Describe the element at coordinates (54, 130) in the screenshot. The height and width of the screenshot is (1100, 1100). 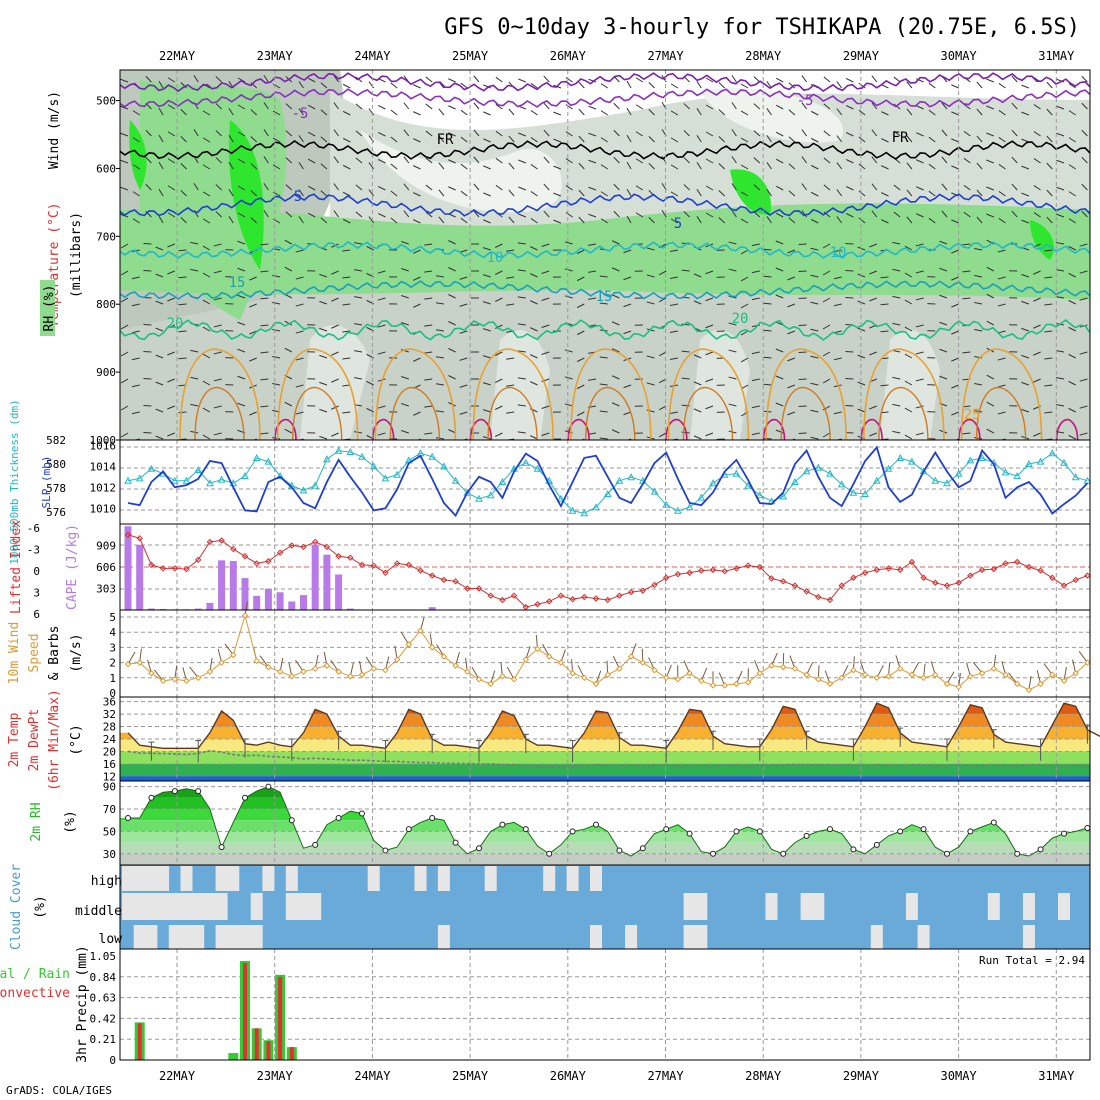
I see `ylabel-wind: Wind (m/s)` at that location.